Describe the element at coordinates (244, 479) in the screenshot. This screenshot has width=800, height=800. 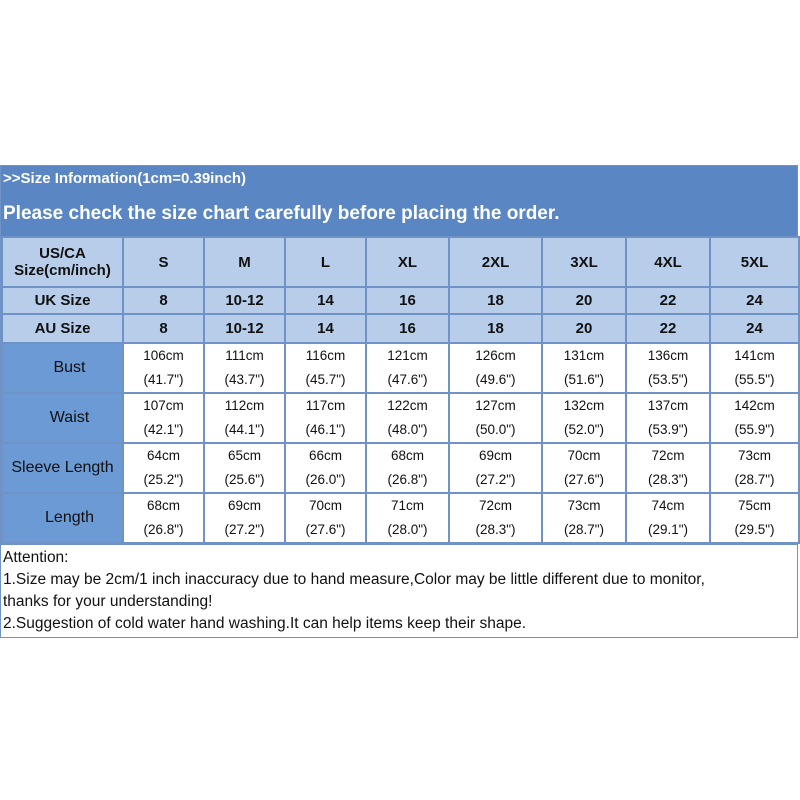
I see `sleeve-length-inch-value: (25.6")` at that location.